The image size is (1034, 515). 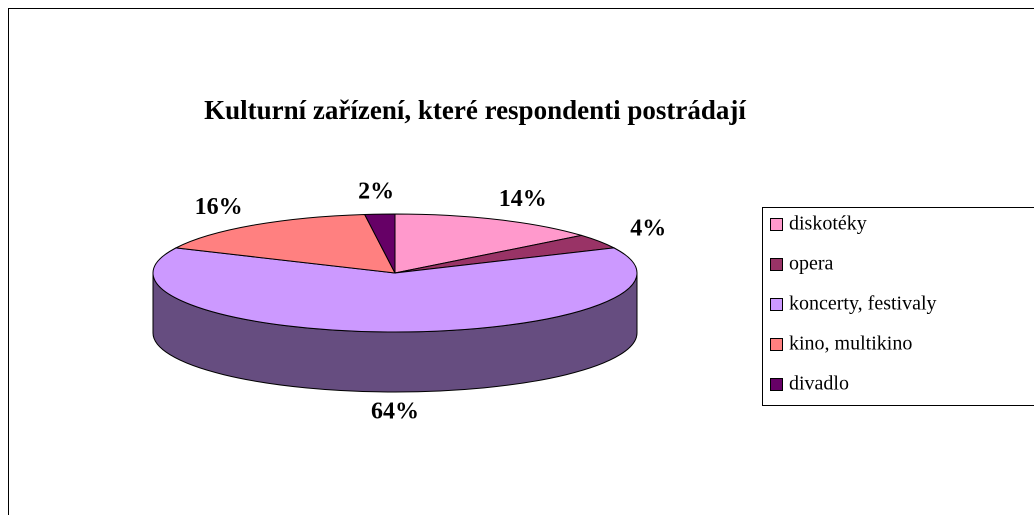 What do you see at coordinates (523, 199) in the screenshot?
I see `data-label: 14%` at bounding box center [523, 199].